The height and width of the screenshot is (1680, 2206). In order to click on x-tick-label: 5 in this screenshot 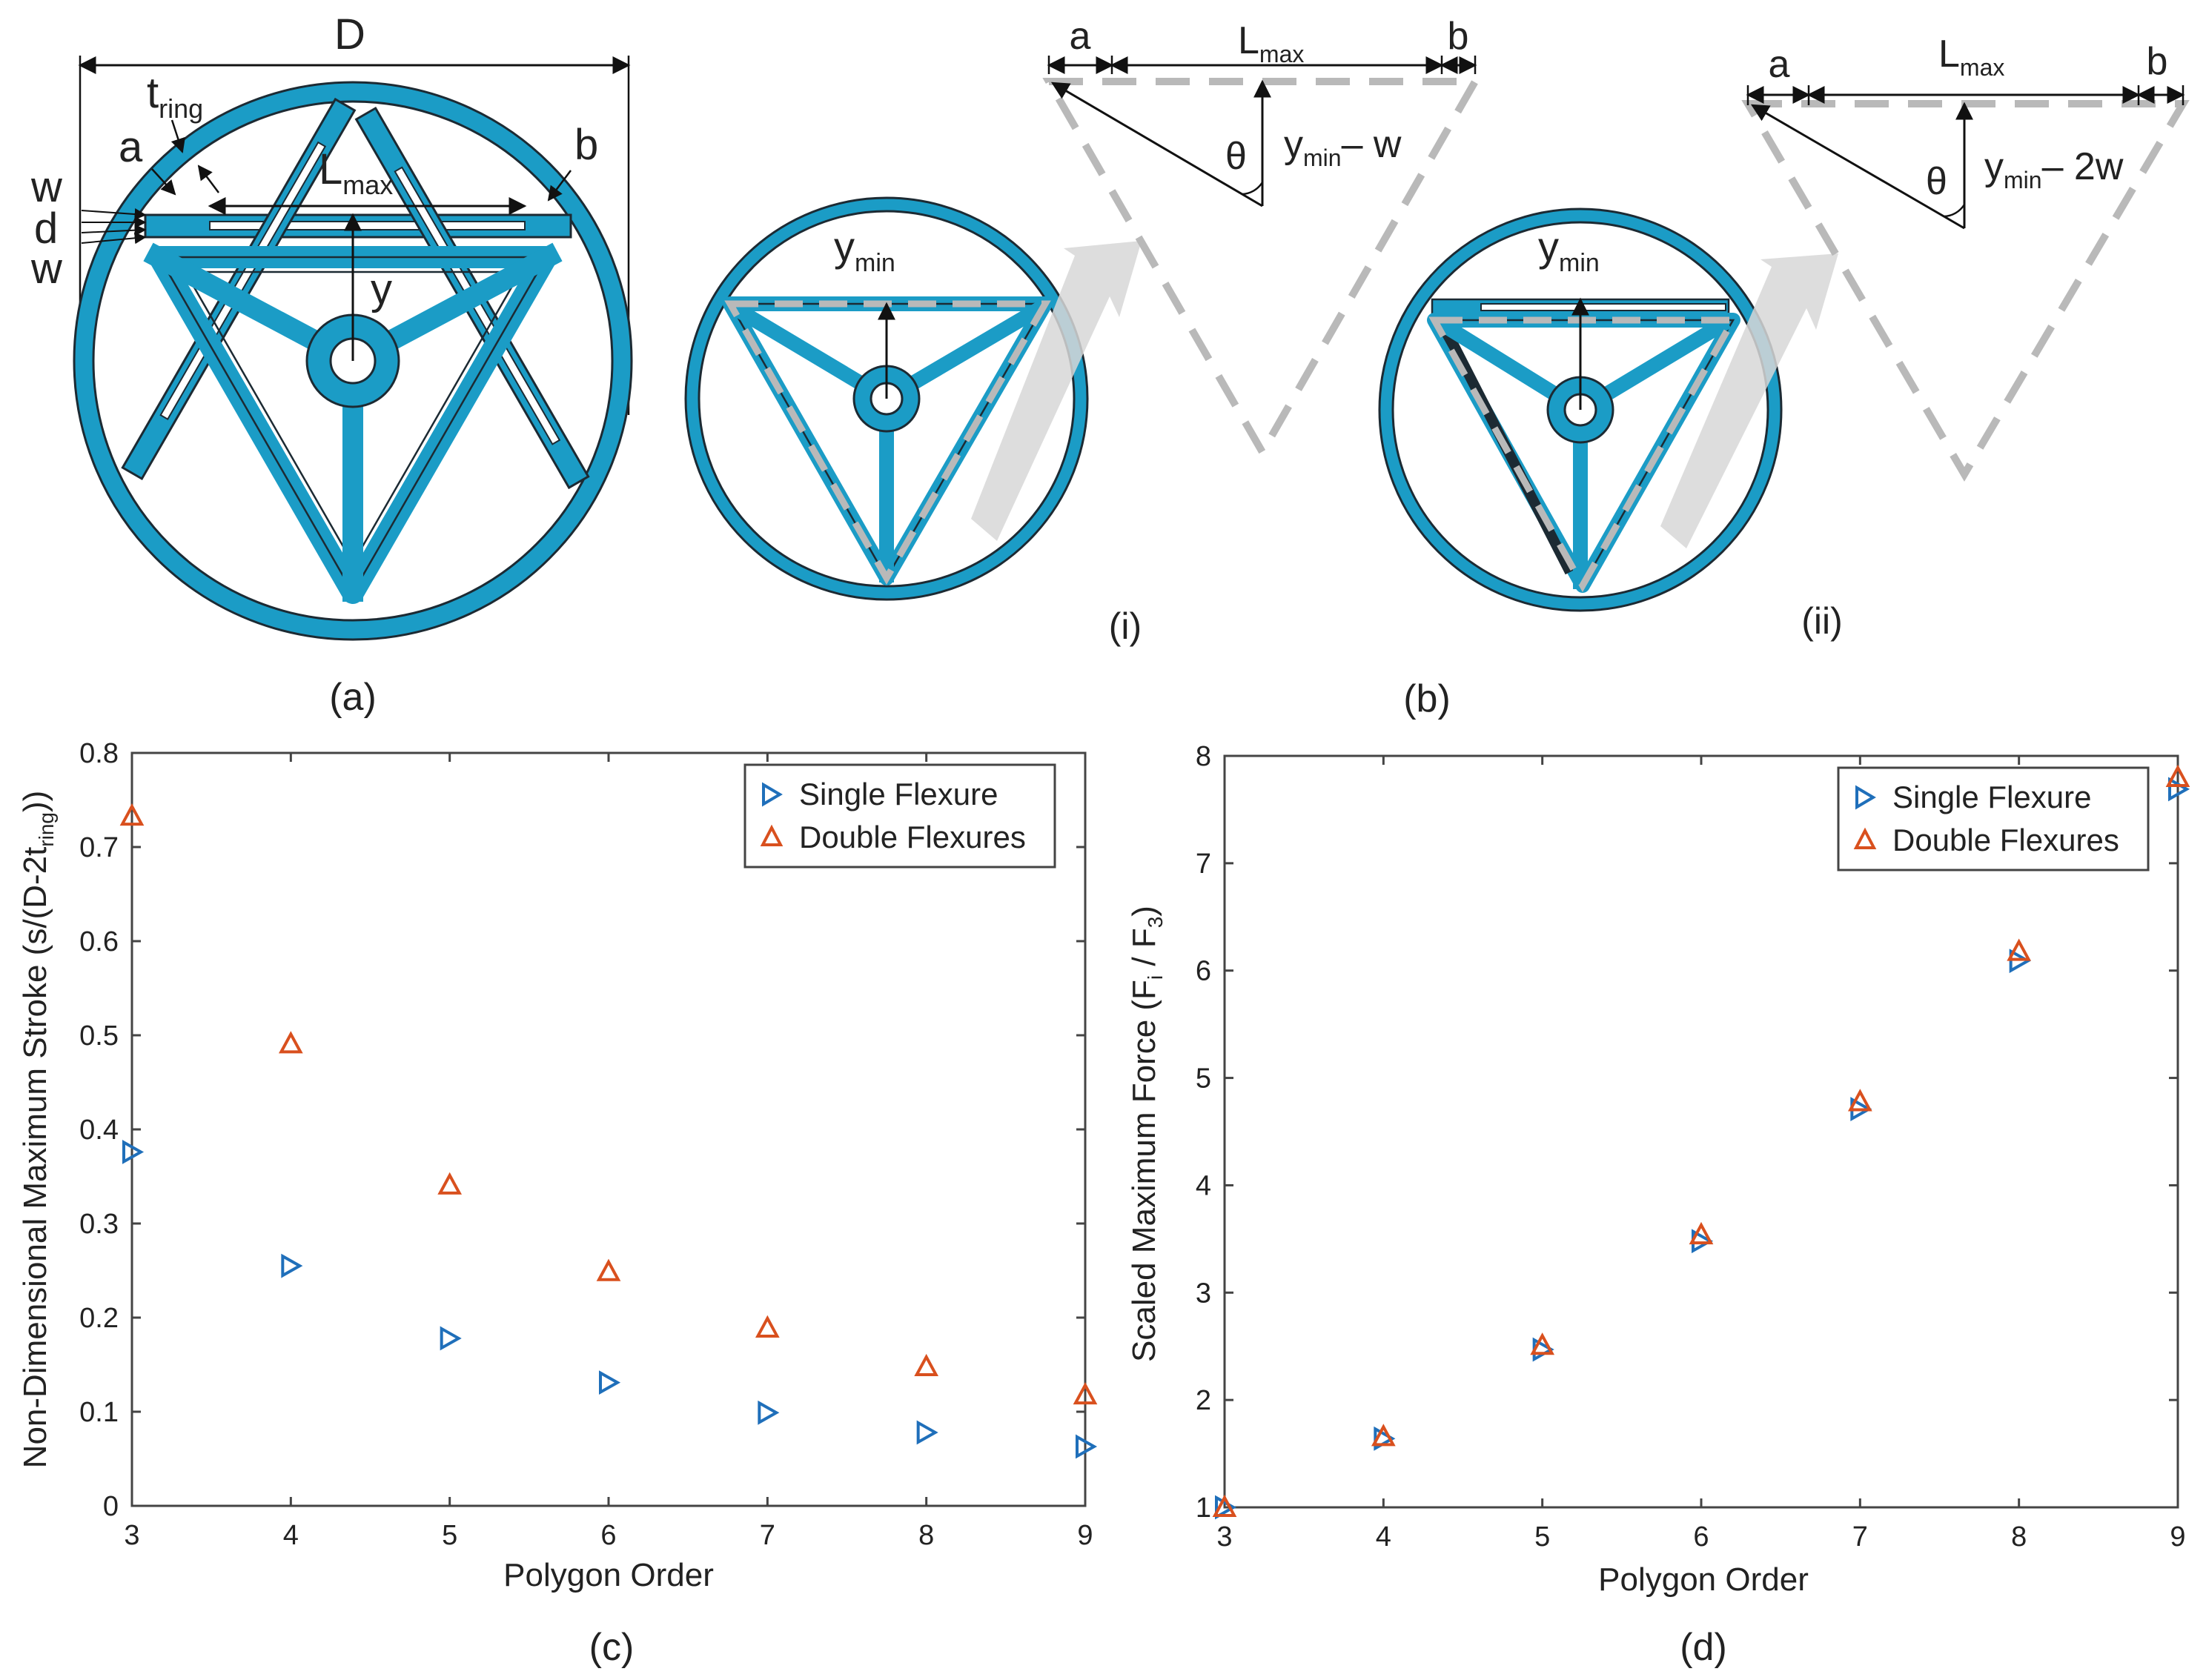, I will do `click(449, 1536)`.